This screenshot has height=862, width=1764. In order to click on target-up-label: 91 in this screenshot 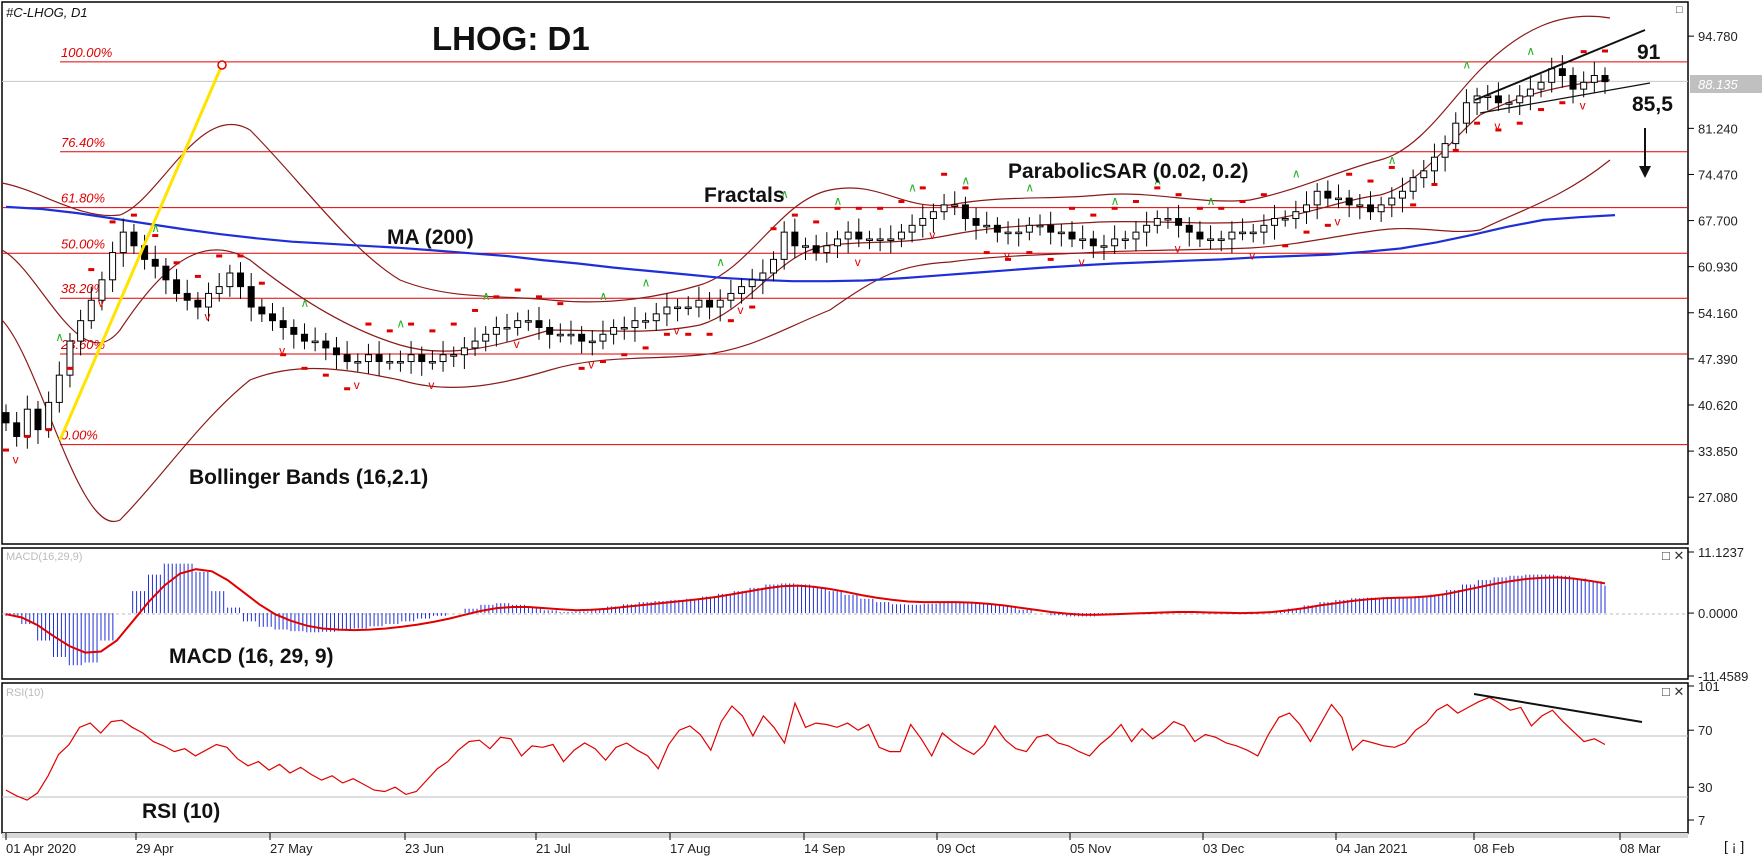, I will do `click(1649, 52)`.